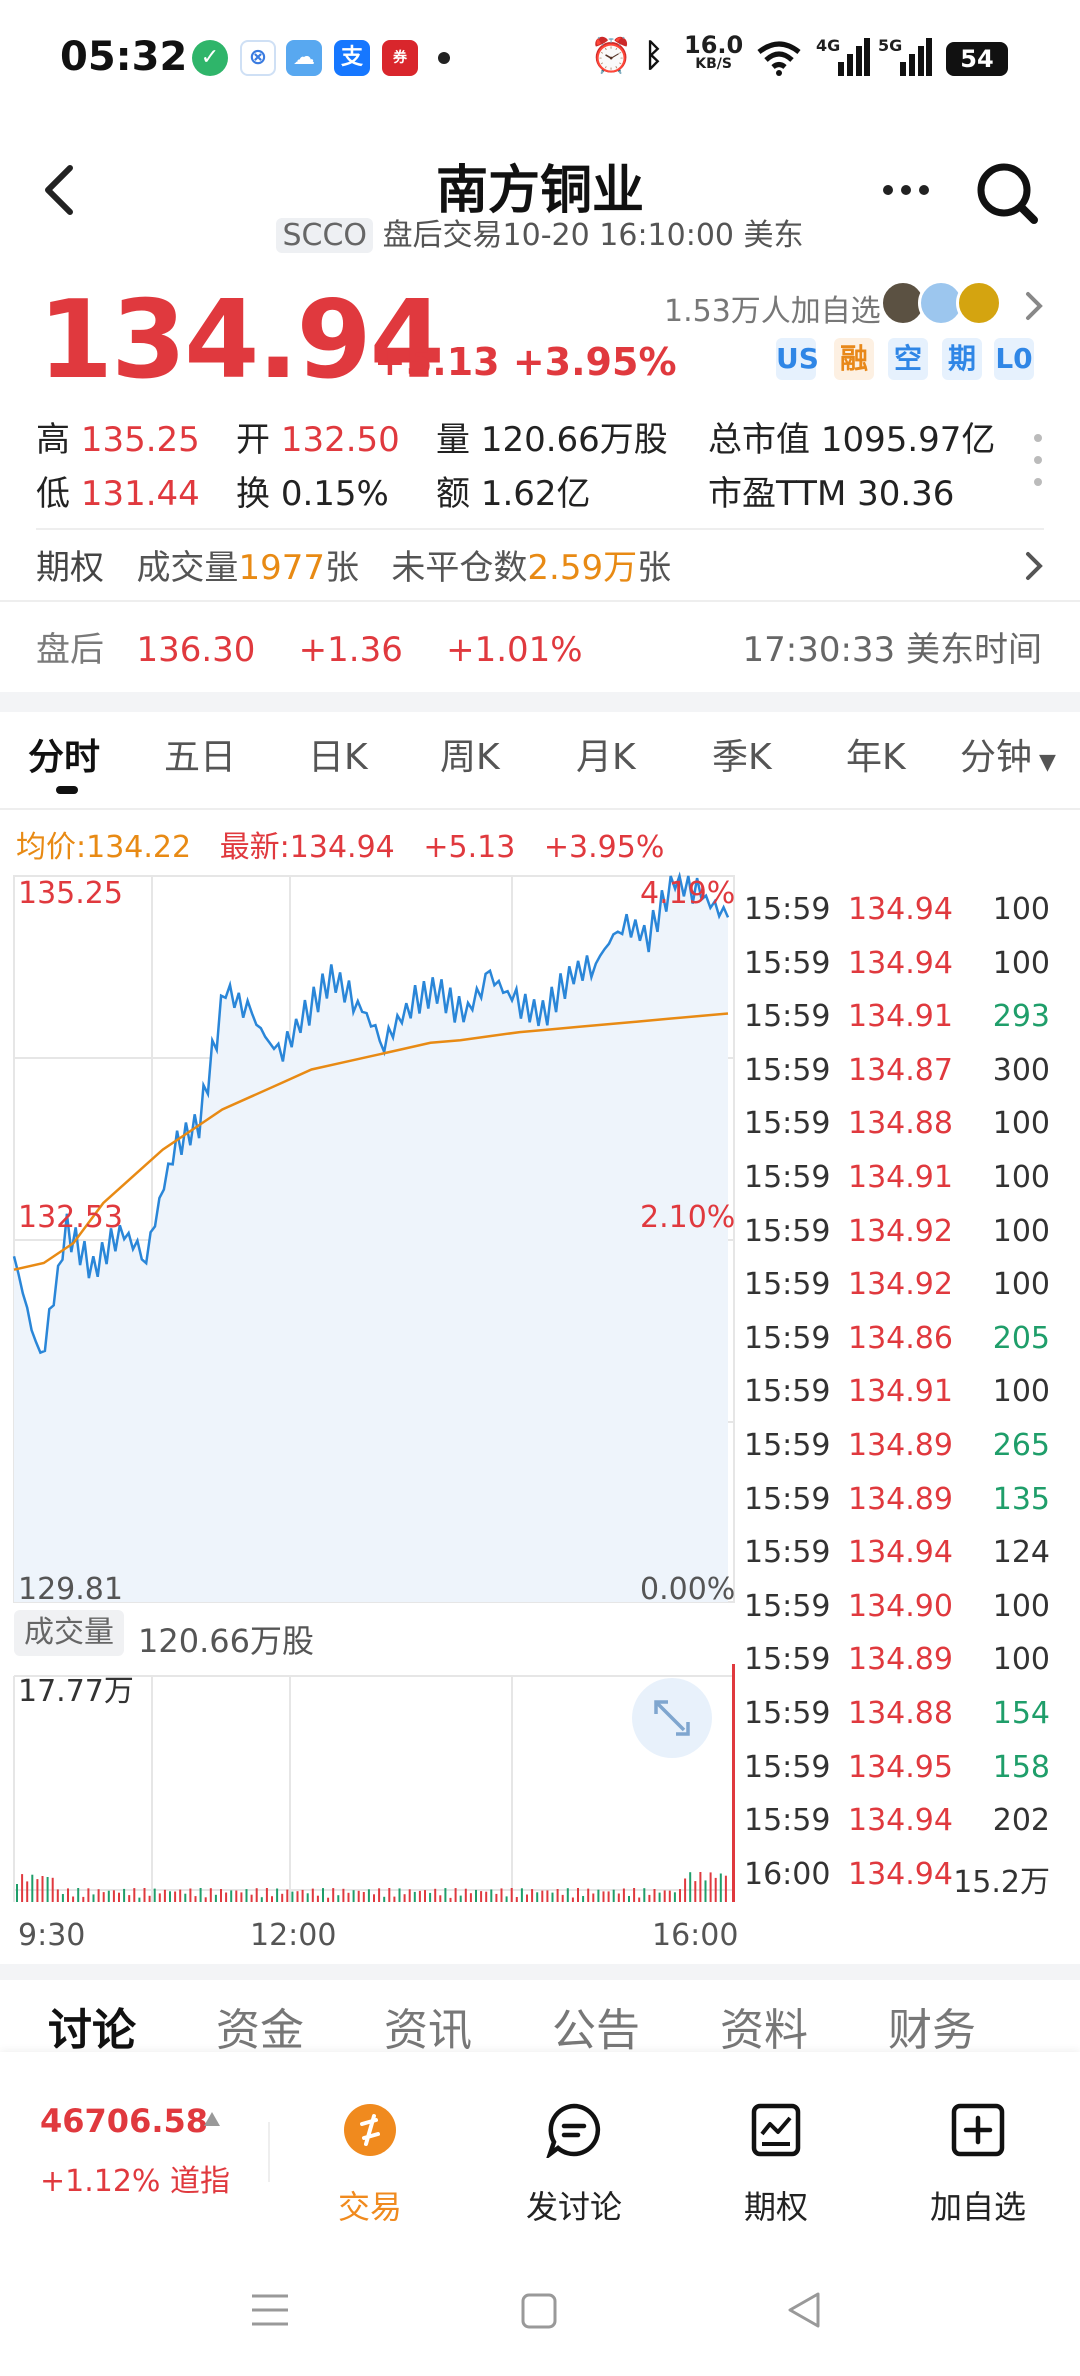 The height and width of the screenshot is (2376, 1080). What do you see at coordinates (370, 2130) in the screenshot?
I see `trade-icon` at bounding box center [370, 2130].